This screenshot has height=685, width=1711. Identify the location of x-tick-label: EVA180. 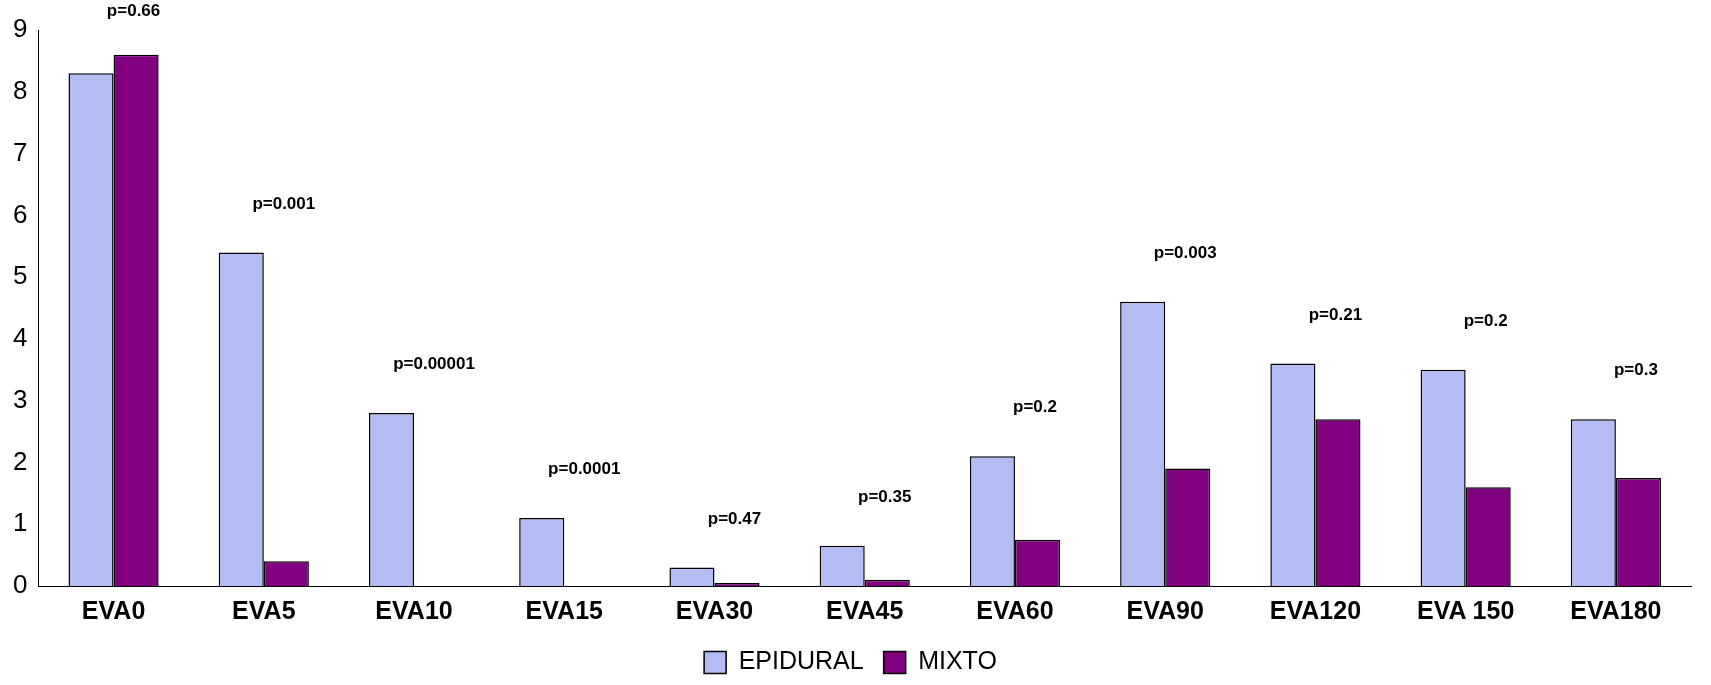
(1616, 609).